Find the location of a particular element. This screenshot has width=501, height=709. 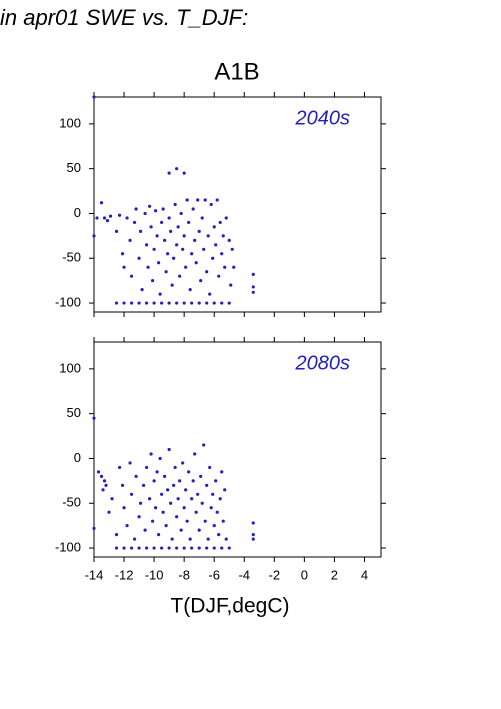

x-tick-label: -10 is located at coordinates (154, 574).